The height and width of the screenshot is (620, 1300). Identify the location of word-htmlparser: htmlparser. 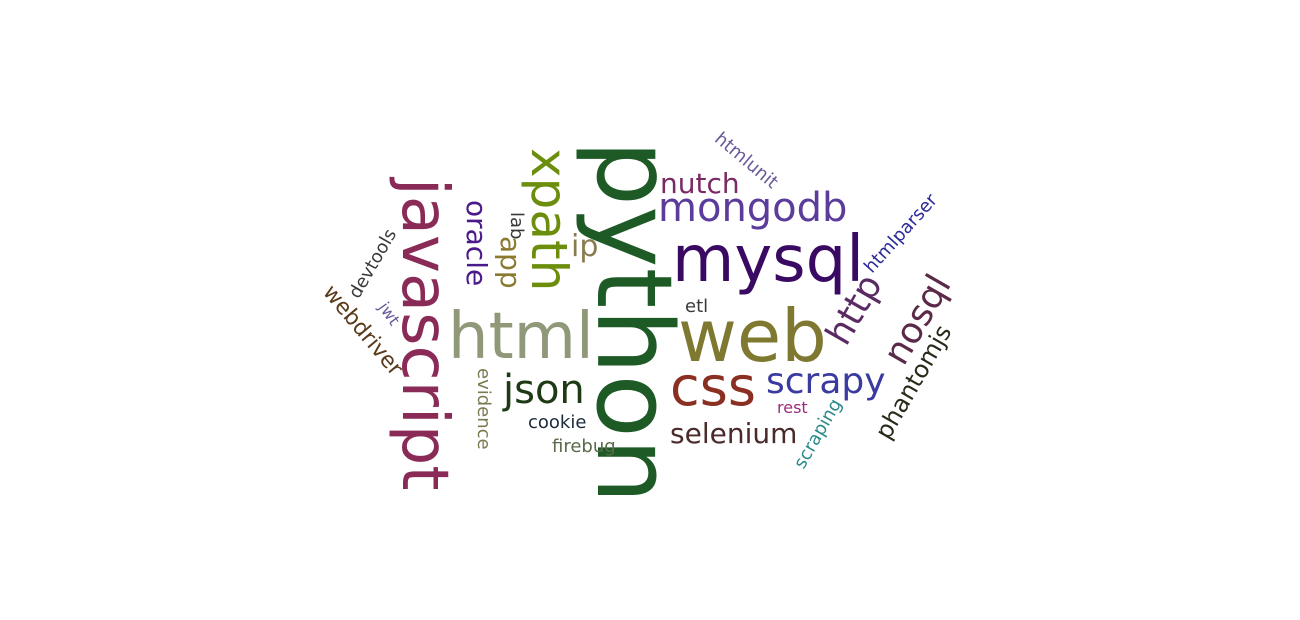
(901, 233).